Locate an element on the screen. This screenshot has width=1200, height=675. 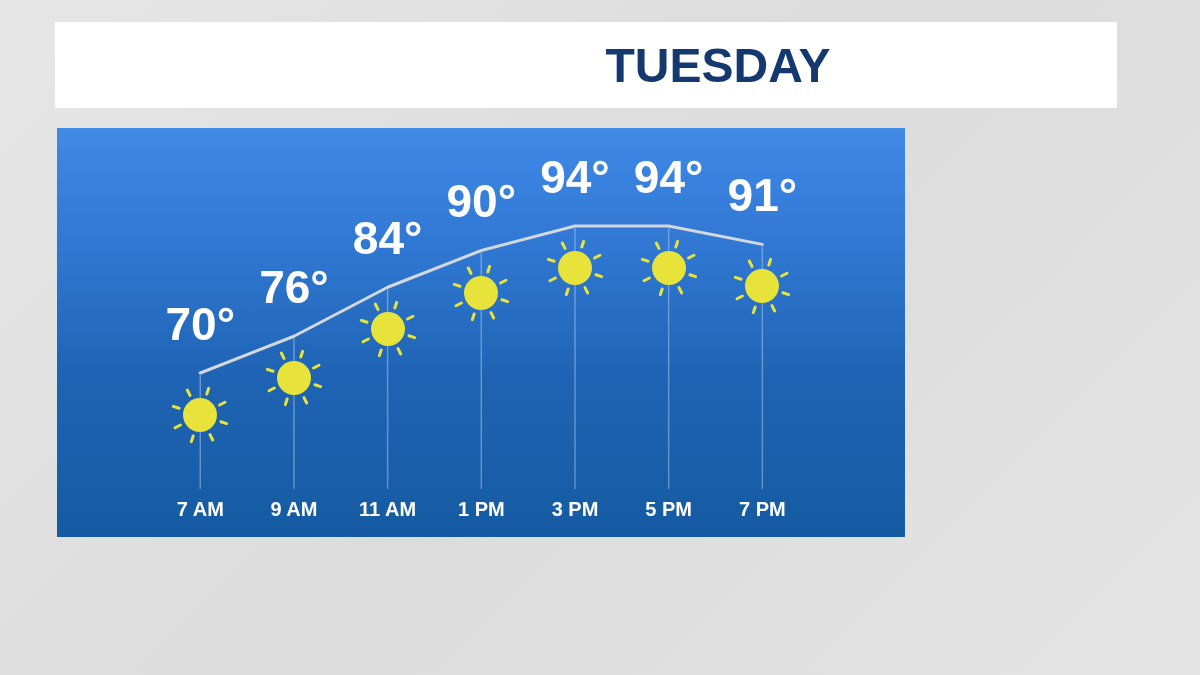
x-tick-label: 9 AM is located at coordinates (294, 508).